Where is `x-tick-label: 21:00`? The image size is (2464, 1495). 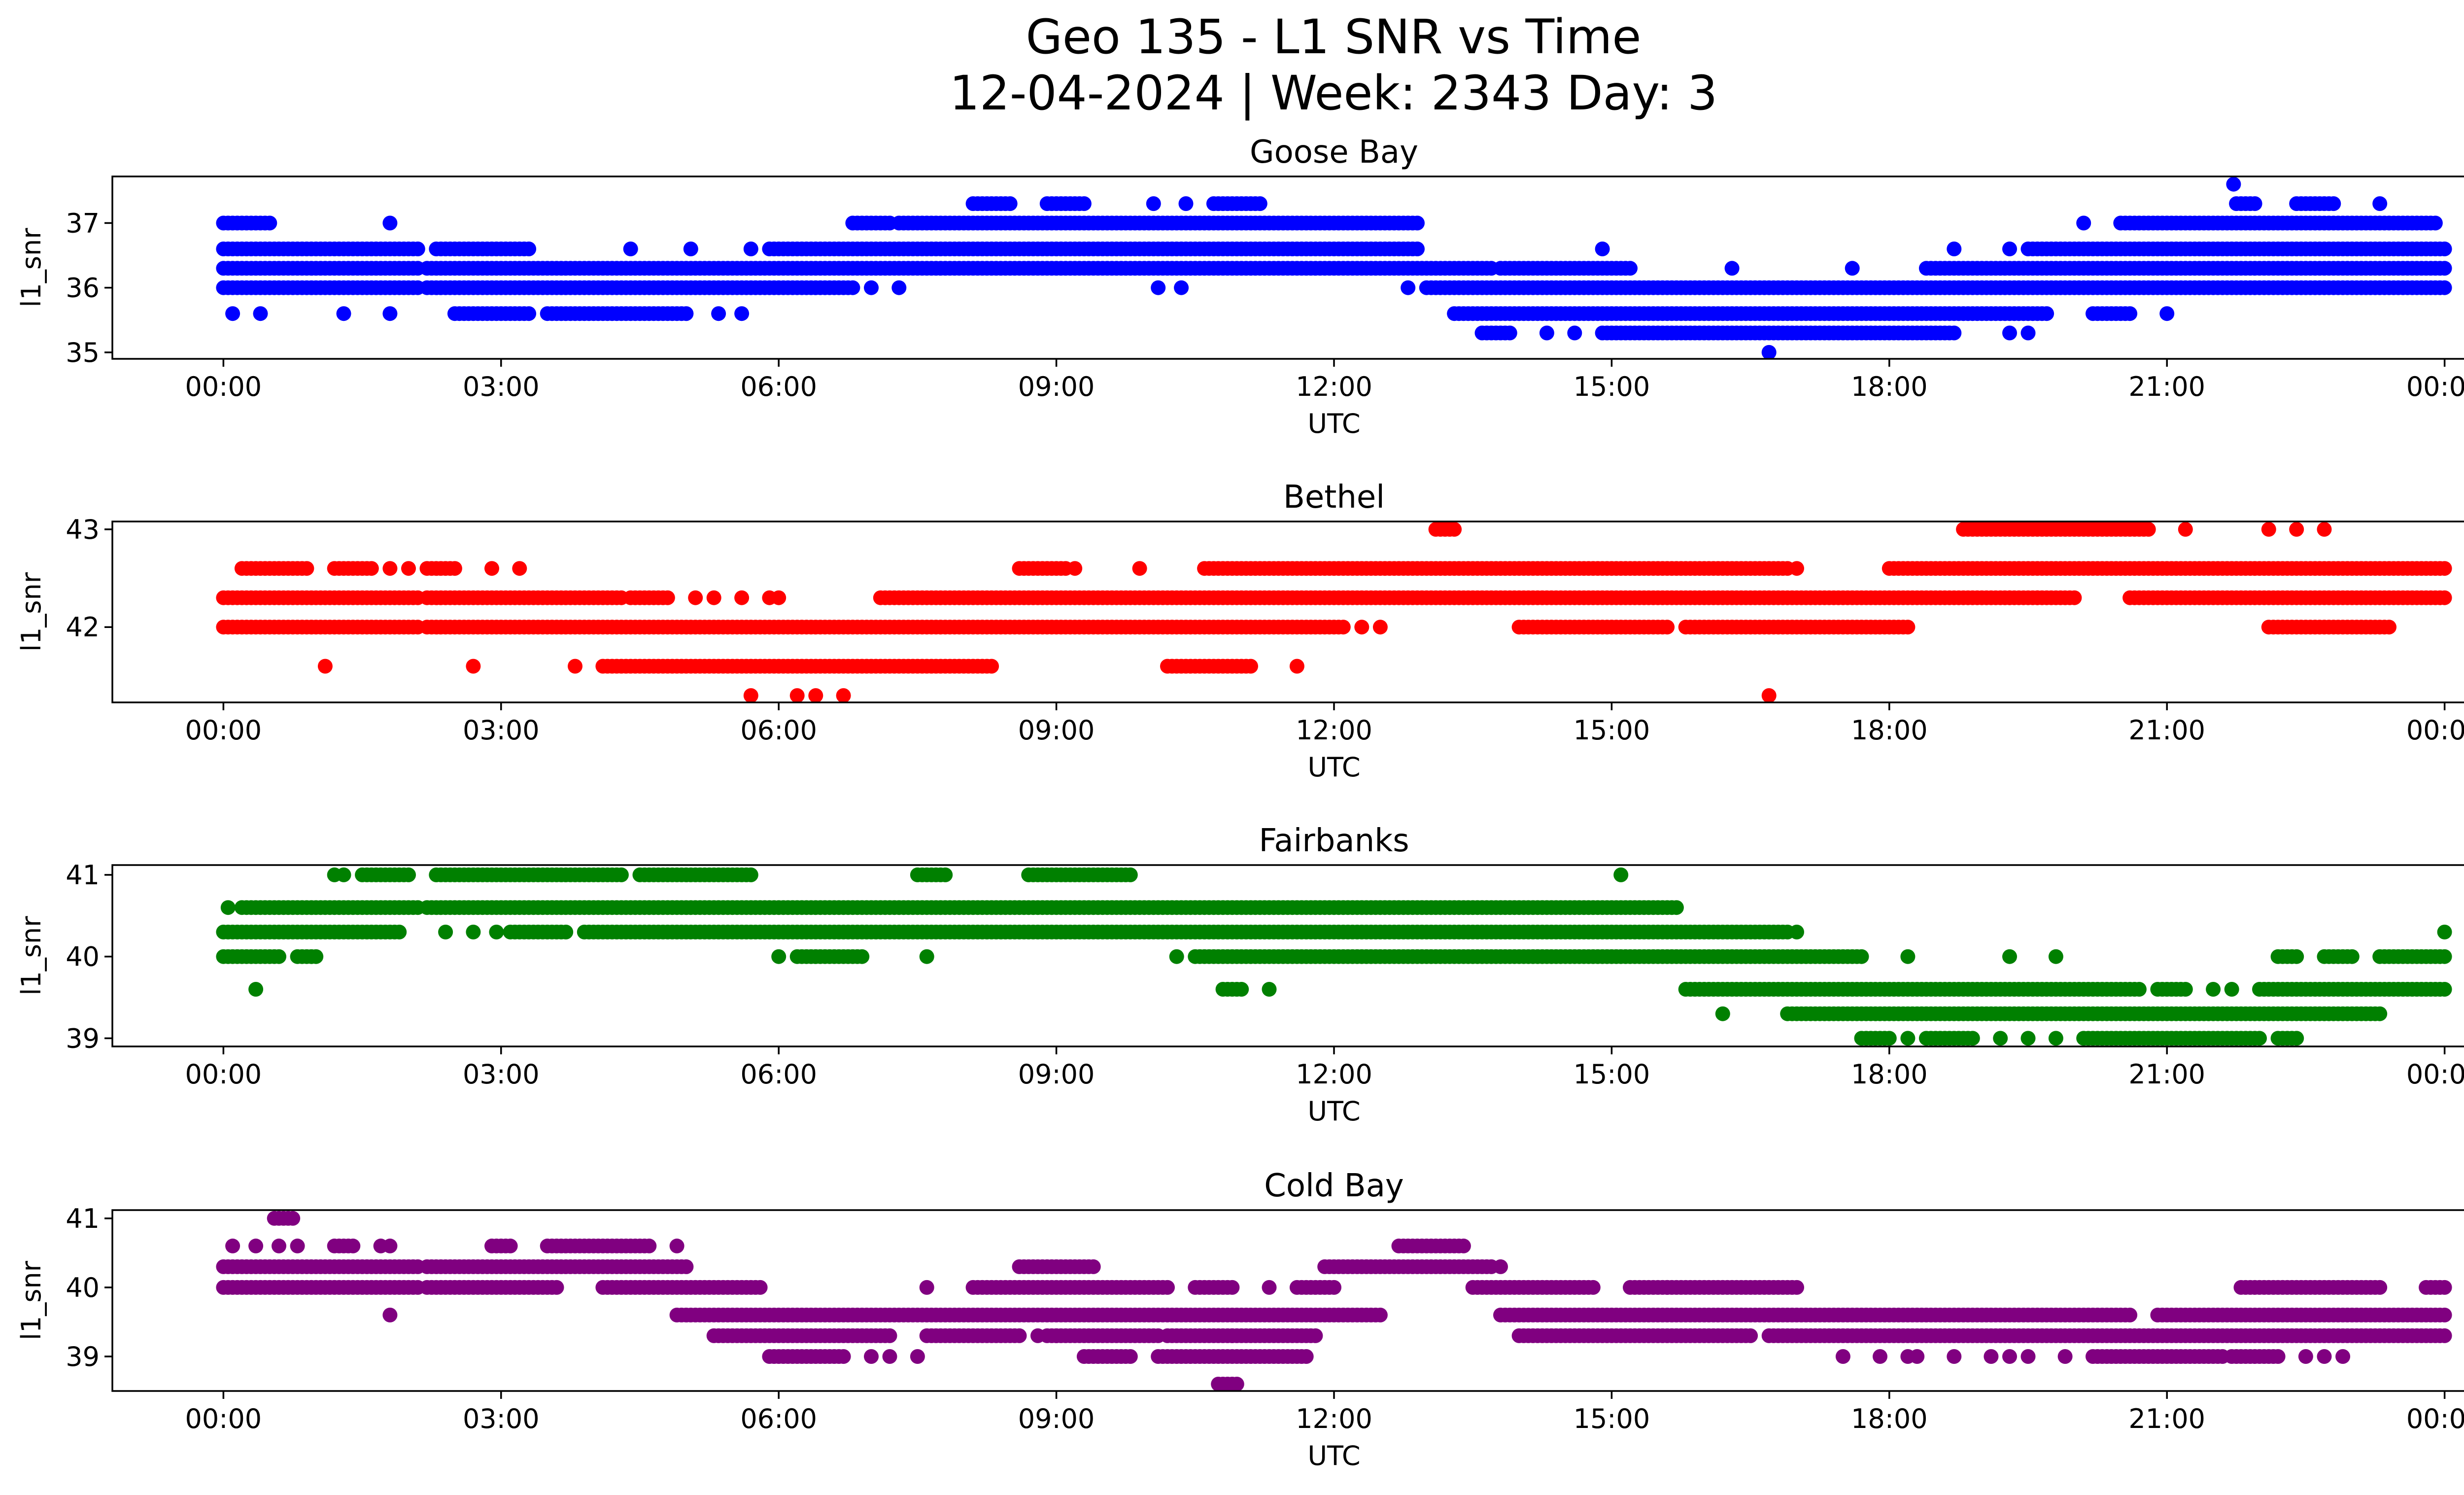
x-tick-label: 21:00 is located at coordinates (2166, 730).